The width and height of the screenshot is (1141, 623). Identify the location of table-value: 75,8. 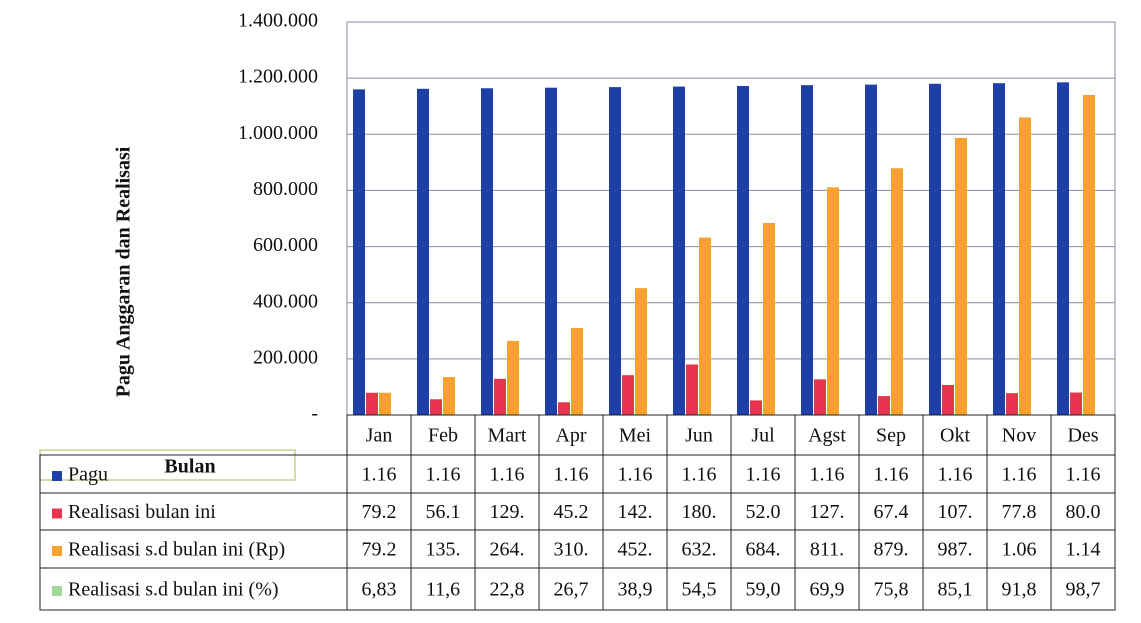
(891, 590).